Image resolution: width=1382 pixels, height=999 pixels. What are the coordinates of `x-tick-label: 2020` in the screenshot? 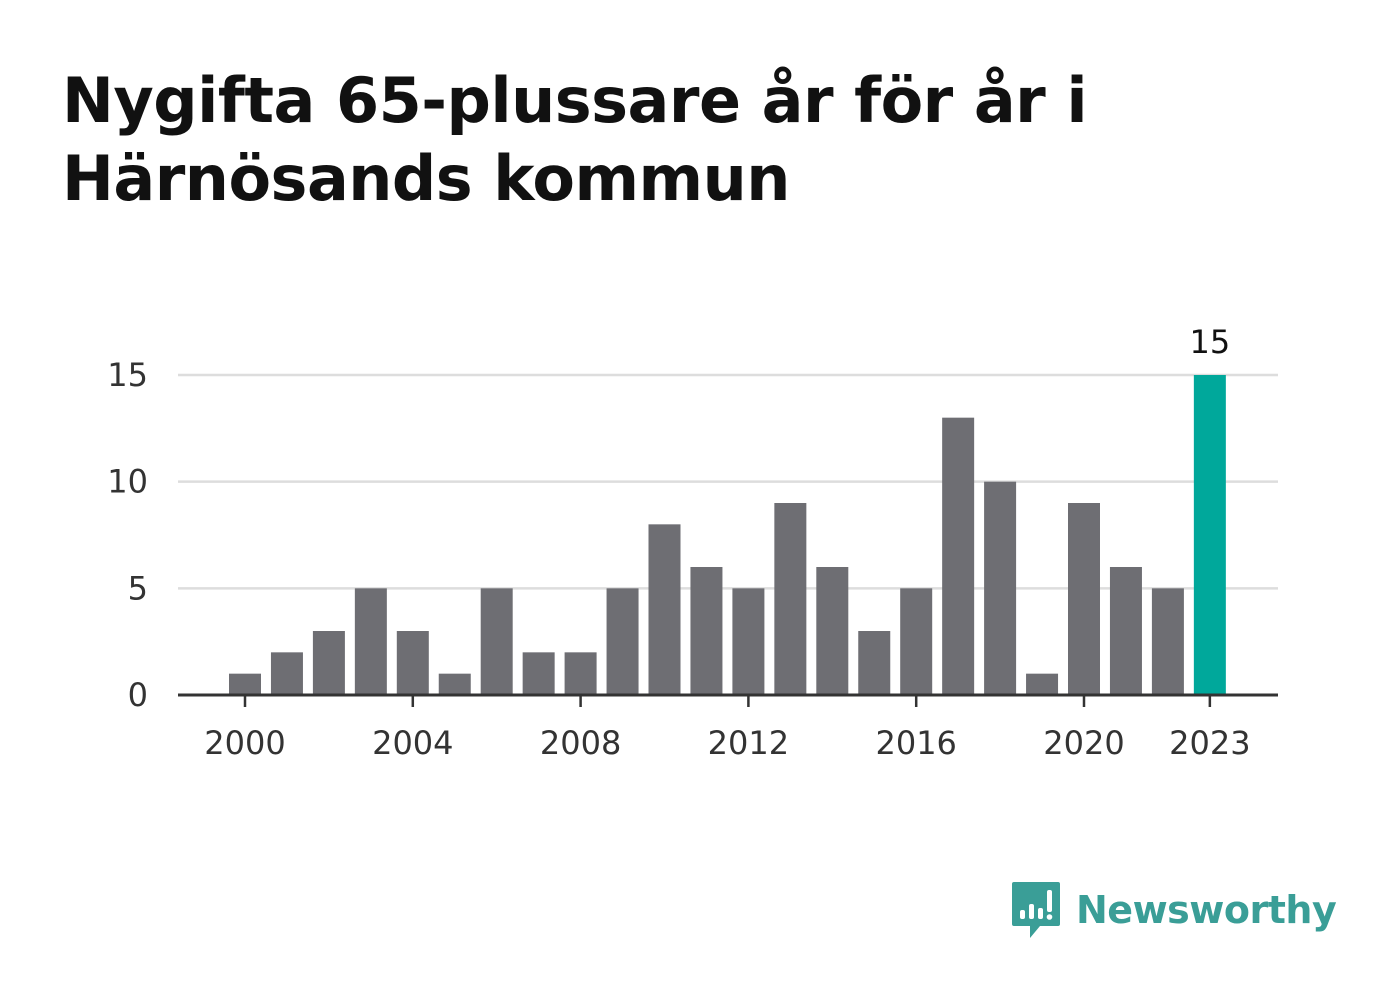 It's located at (1083, 743).